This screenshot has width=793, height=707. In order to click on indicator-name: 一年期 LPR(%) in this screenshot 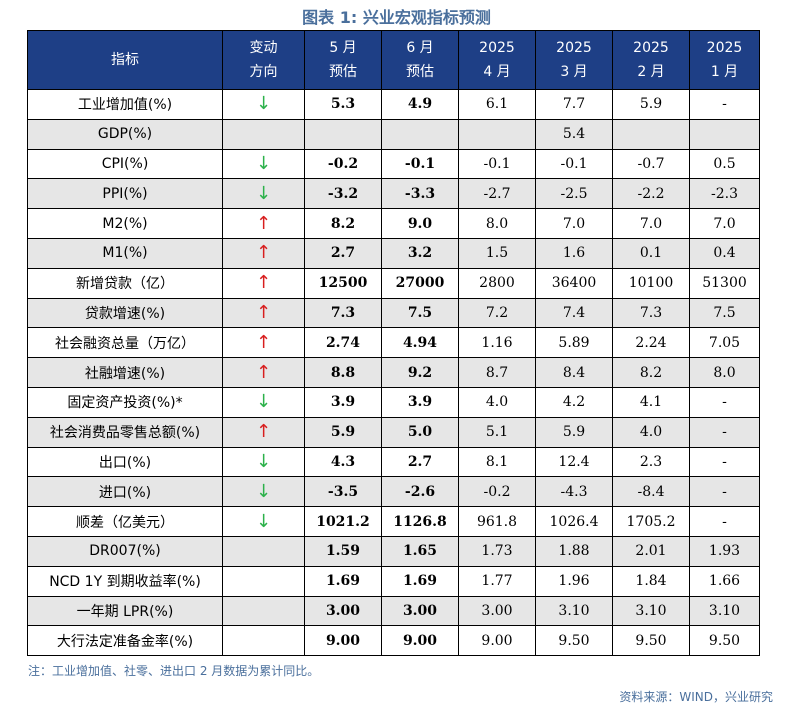, I will do `click(125, 611)`.